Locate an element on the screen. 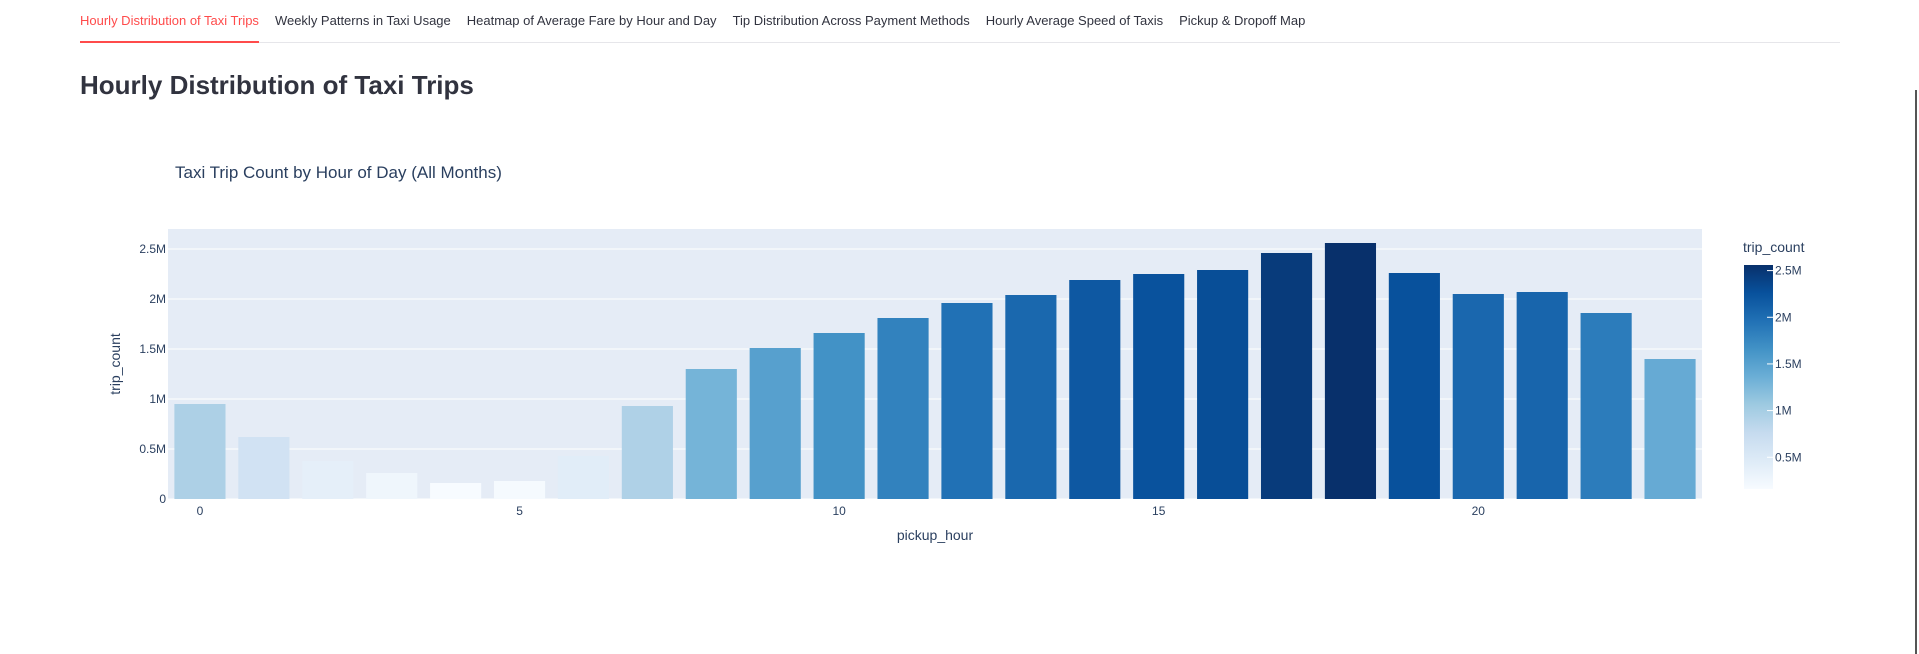 This screenshot has width=1919, height=654. x-axis-ticks: 0 5 10 15 20 is located at coordinates (841, 511).